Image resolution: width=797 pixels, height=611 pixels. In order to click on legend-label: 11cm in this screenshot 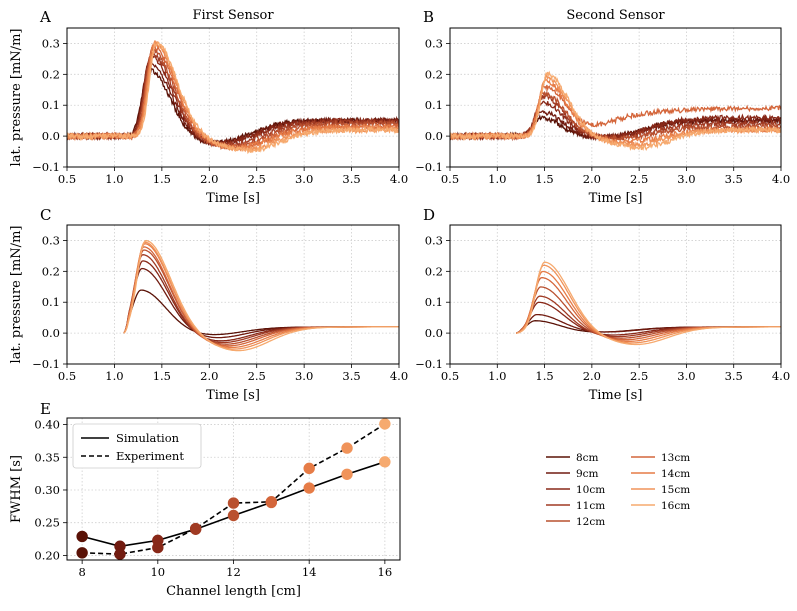, I will do `click(590, 506)`.